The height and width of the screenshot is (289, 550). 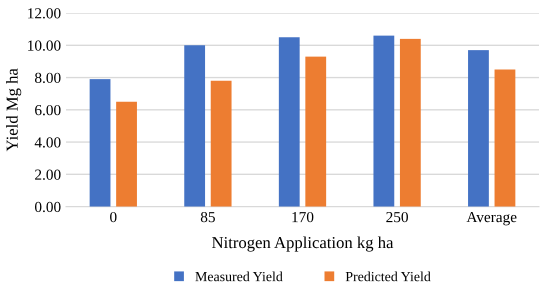 What do you see at coordinates (44, 13) in the screenshot?
I see `y-tick-label: 12.00` at bounding box center [44, 13].